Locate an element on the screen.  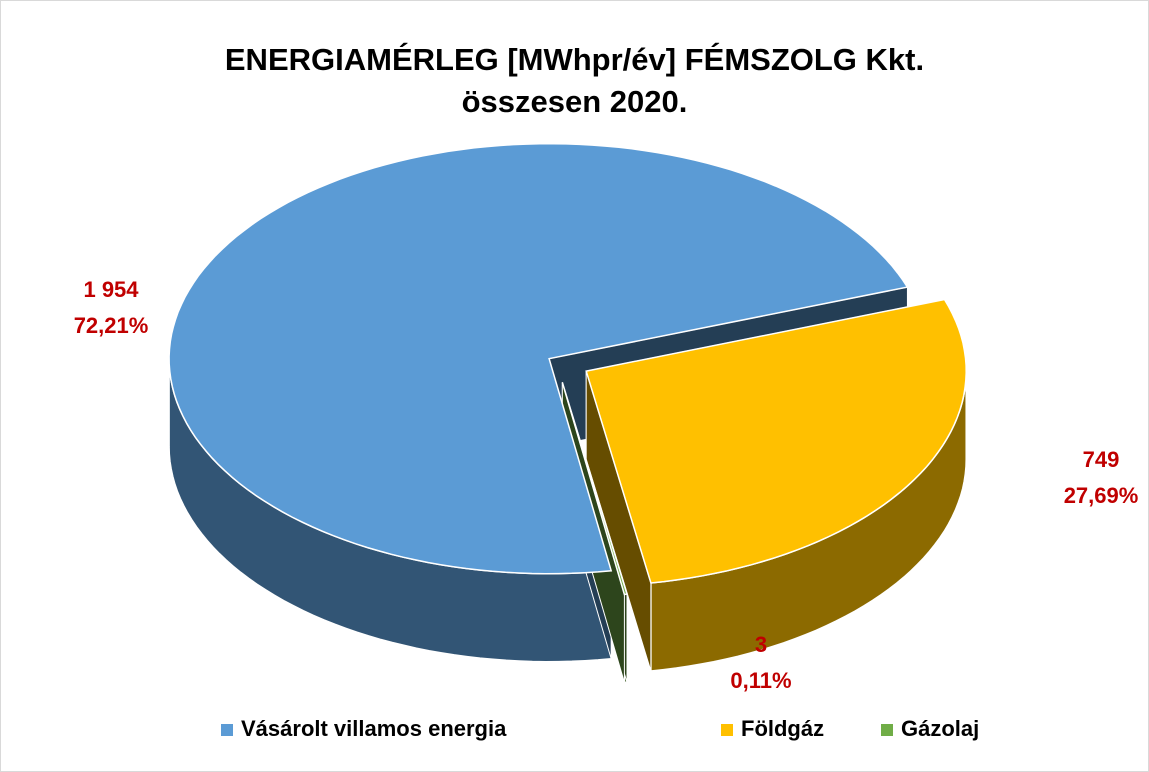
value-label: 749 is located at coordinates (1101, 459).